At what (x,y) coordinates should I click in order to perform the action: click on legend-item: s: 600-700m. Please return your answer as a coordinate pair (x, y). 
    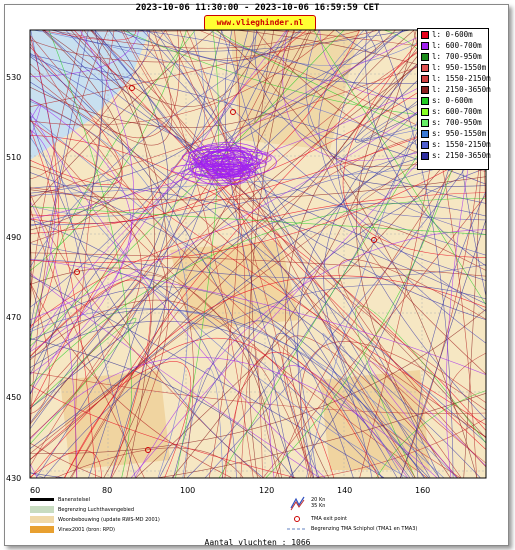
    Looking at the image, I should click on (451, 112).